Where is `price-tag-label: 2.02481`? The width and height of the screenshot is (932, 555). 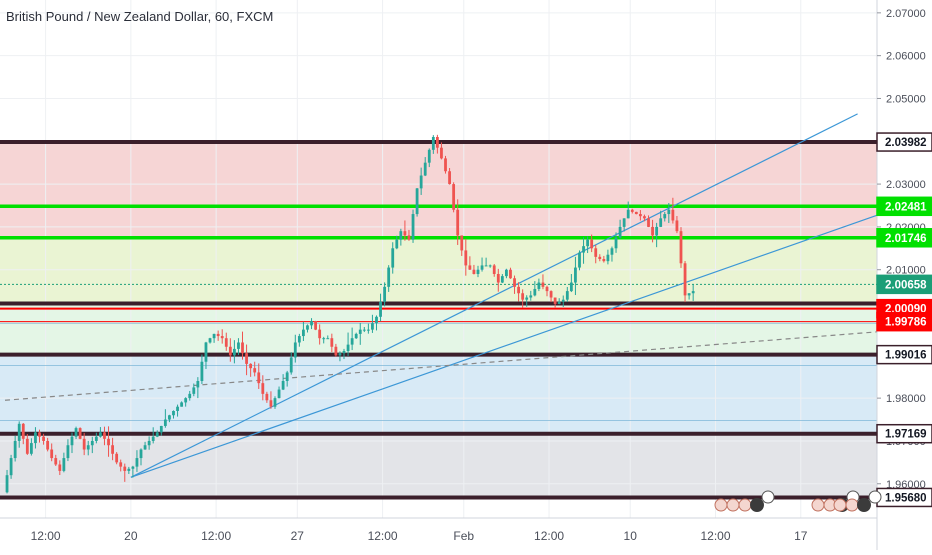
price-tag-label: 2.02481 is located at coordinates (906, 207).